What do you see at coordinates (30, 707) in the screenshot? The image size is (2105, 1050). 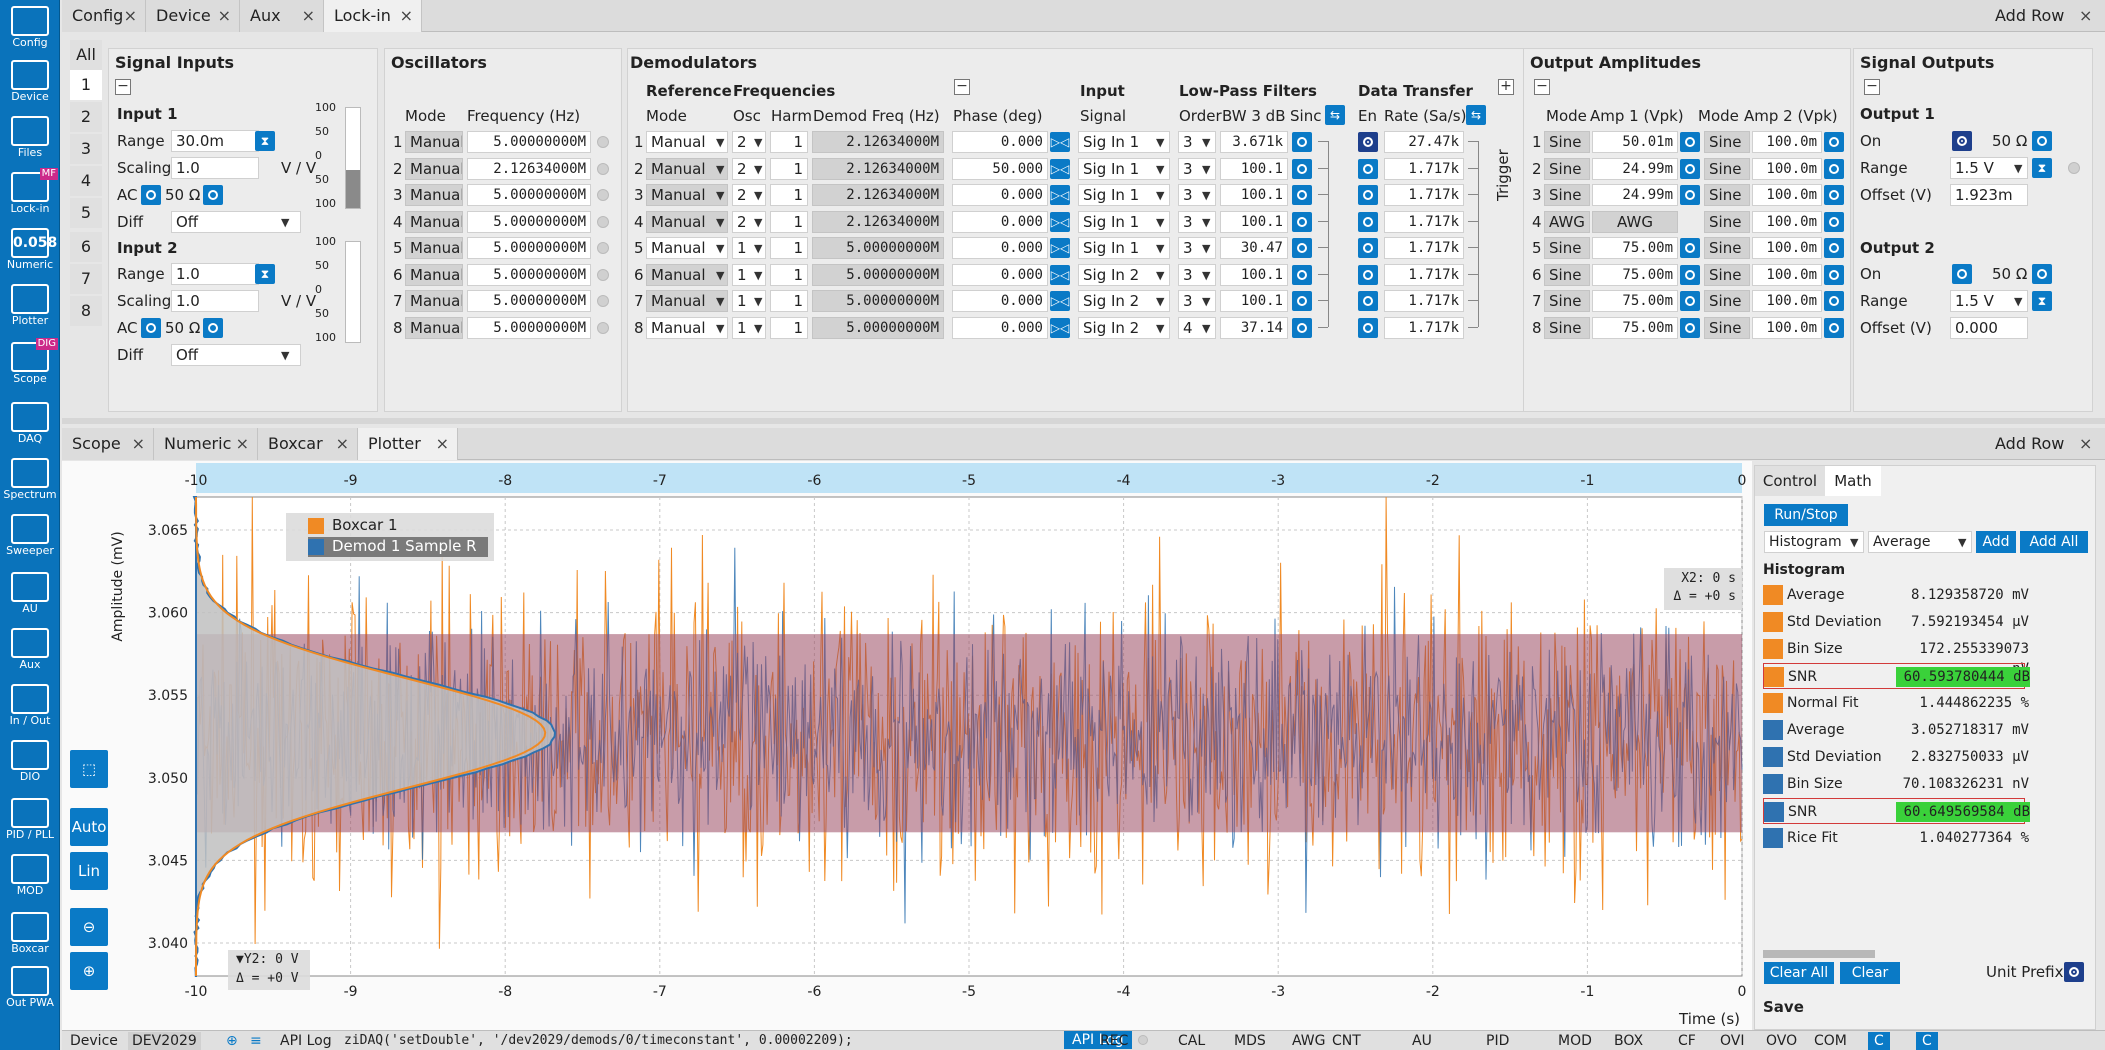 I see `sidebar-item-in-out: In / Out` at bounding box center [30, 707].